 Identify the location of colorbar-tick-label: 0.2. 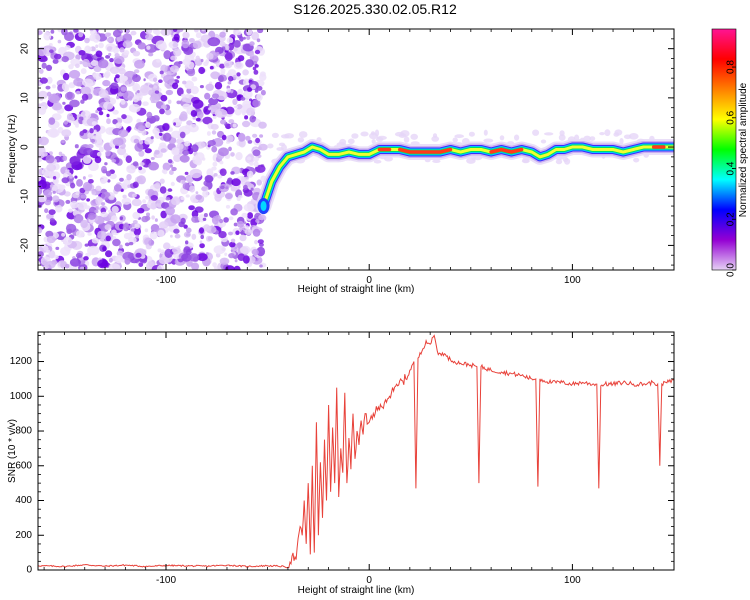
(731, 219).